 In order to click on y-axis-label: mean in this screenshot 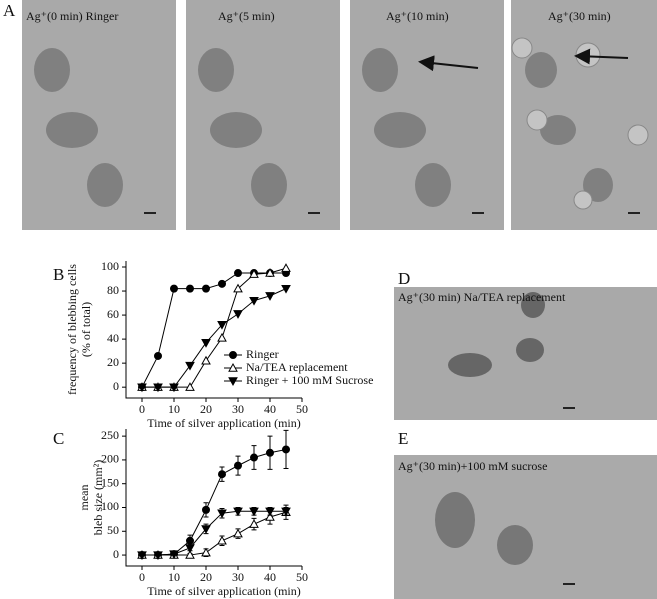, I will do `click(84, 498)`.